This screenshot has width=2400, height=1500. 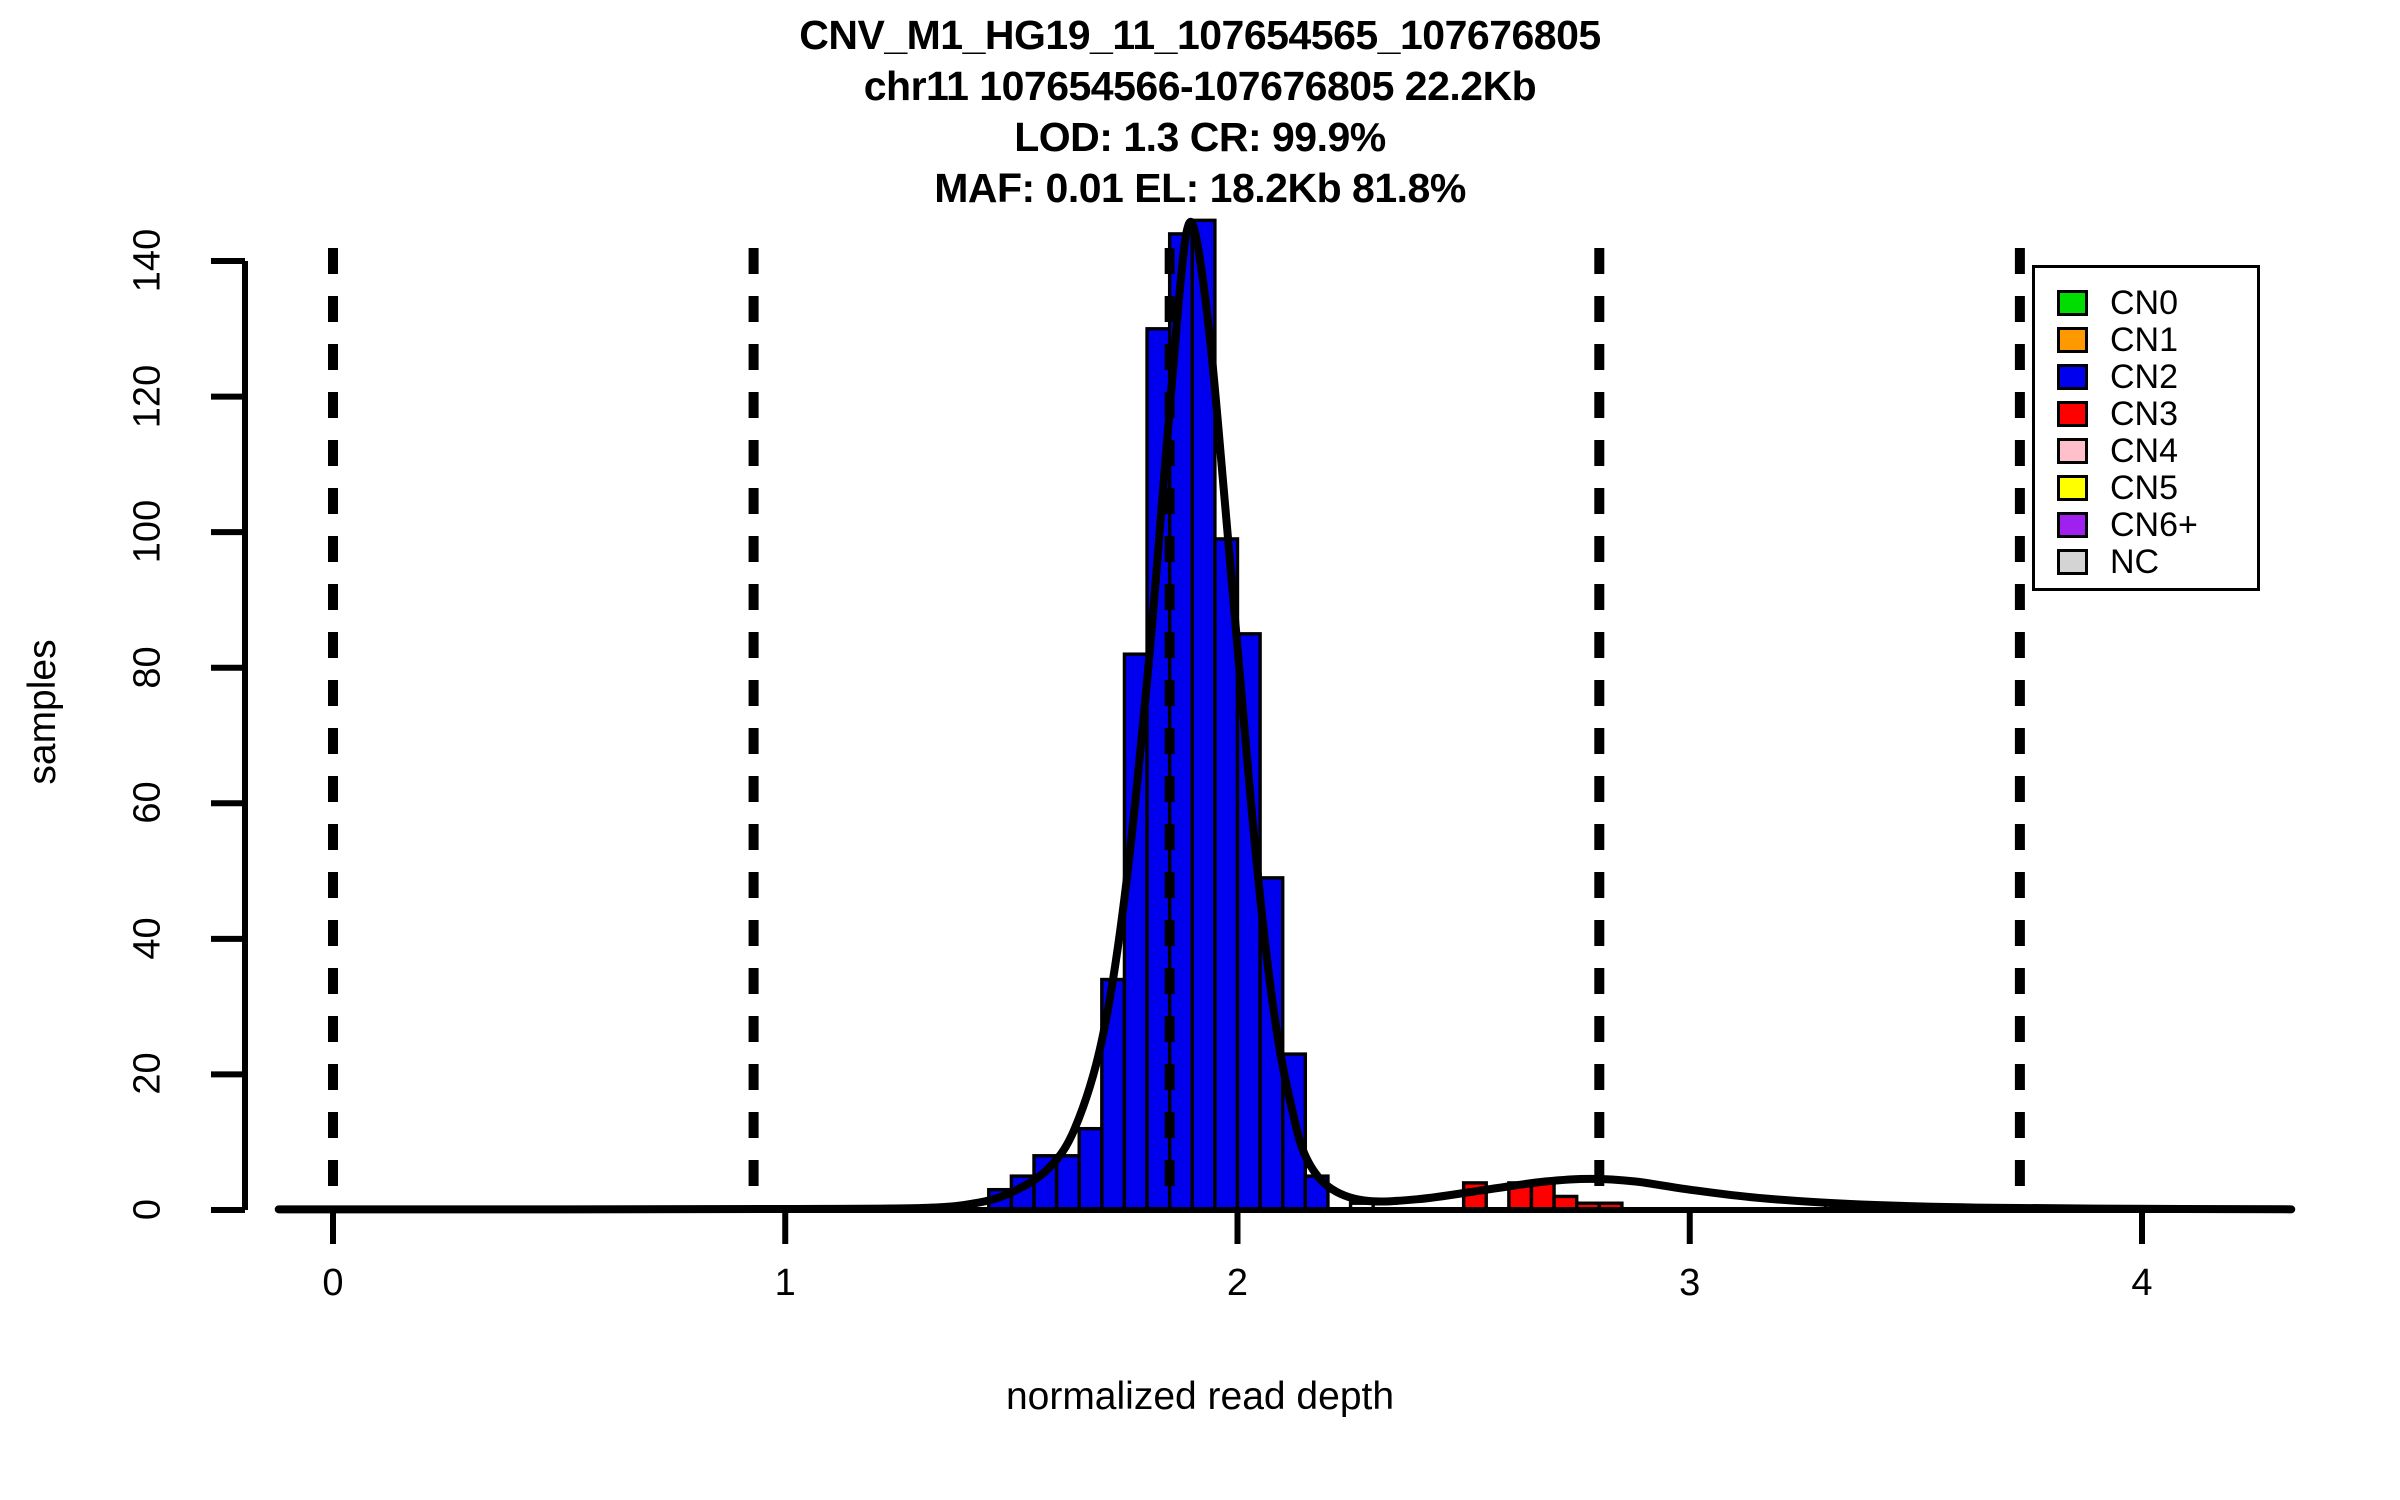 I want to click on y-tick-label: 20, so click(x=147, y=1074).